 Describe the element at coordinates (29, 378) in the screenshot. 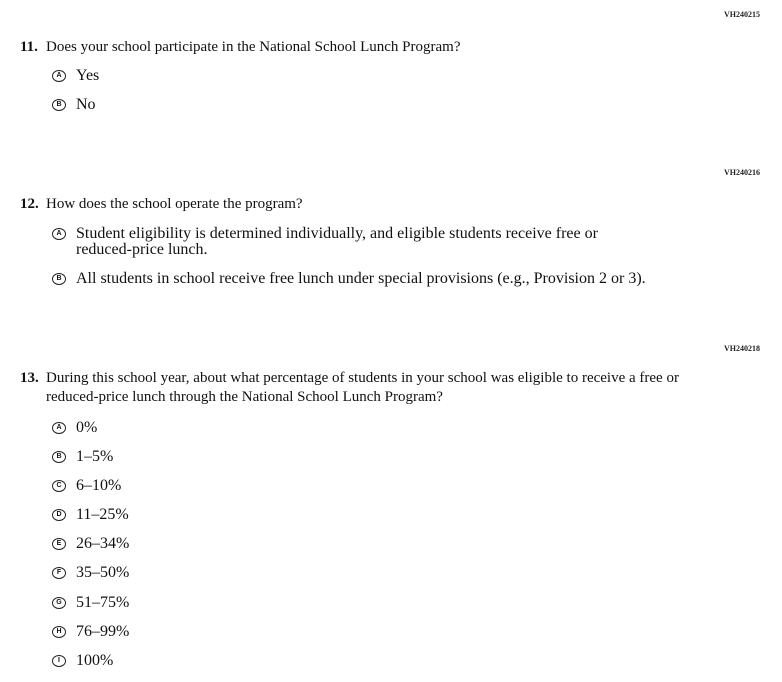

I see `question-number: 13.` at that location.